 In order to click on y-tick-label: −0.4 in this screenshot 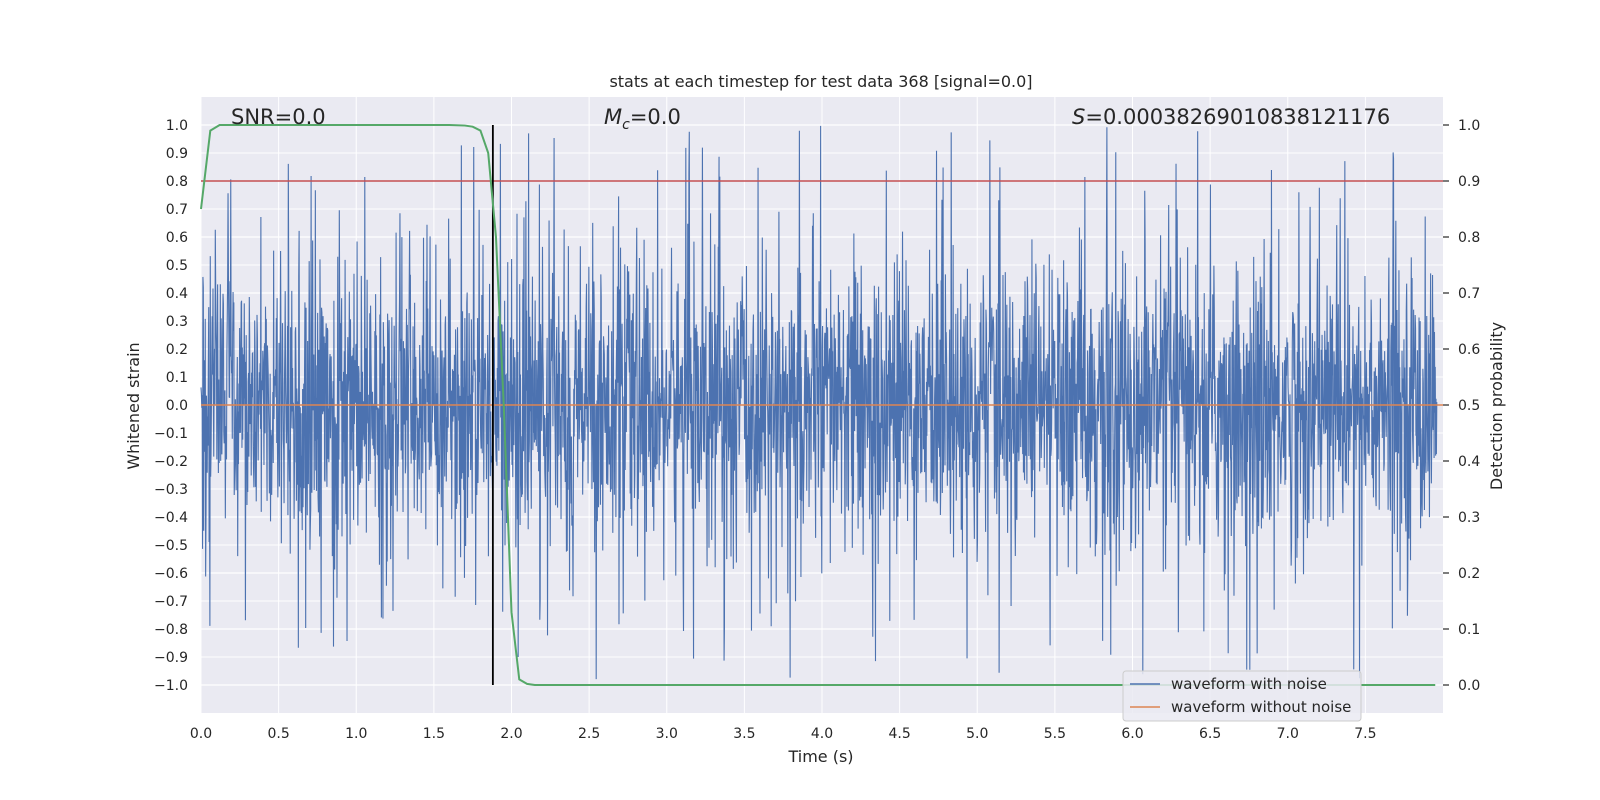, I will do `click(171, 518)`.